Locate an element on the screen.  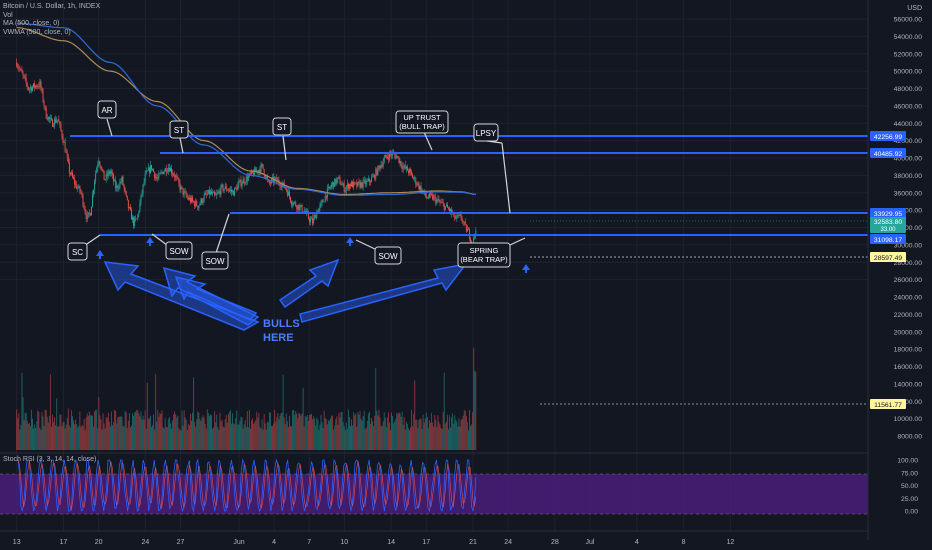
price-tick-label: 22000.00 is located at coordinates (908, 315).